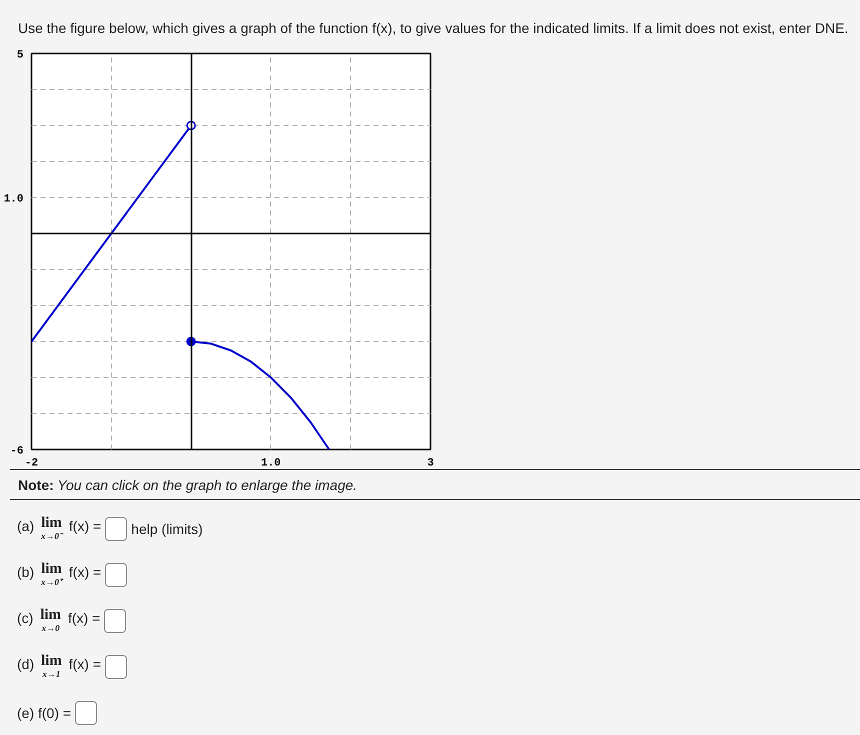 This screenshot has width=860, height=735. What do you see at coordinates (188, 484) in the screenshot?
I see `text: Note: You can click on the graph to enlarge the image.` at bounding box center [188, 484].